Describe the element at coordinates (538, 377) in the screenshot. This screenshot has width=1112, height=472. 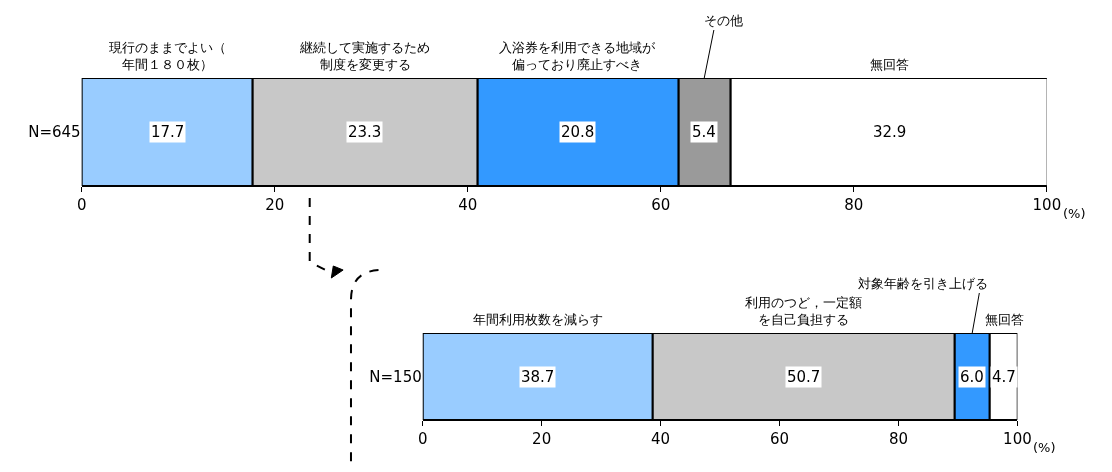
I see `data-label: 38.7` at that location.